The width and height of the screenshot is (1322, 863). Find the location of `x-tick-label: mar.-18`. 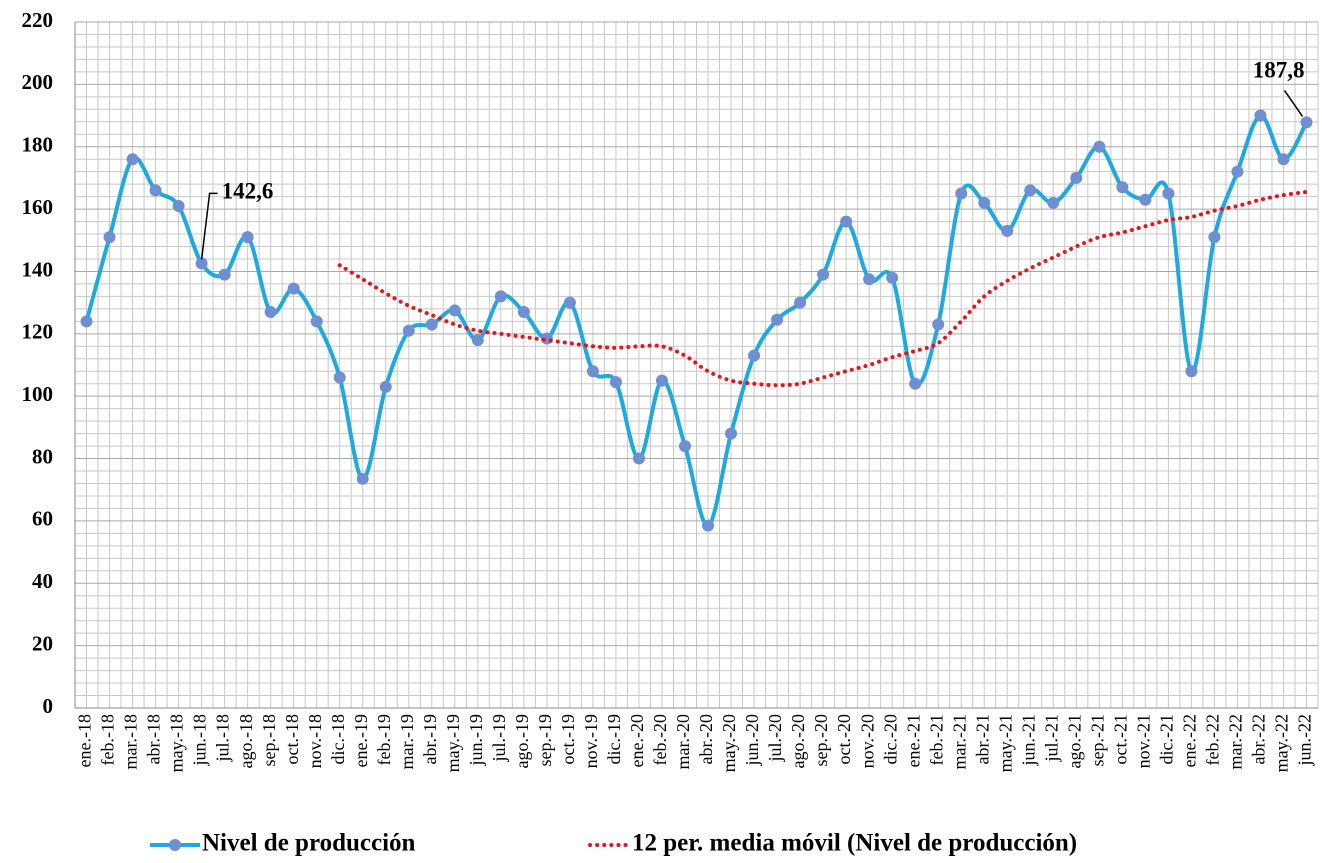

x-tick-label: mar.-18 is located at coordinates (131, 742).